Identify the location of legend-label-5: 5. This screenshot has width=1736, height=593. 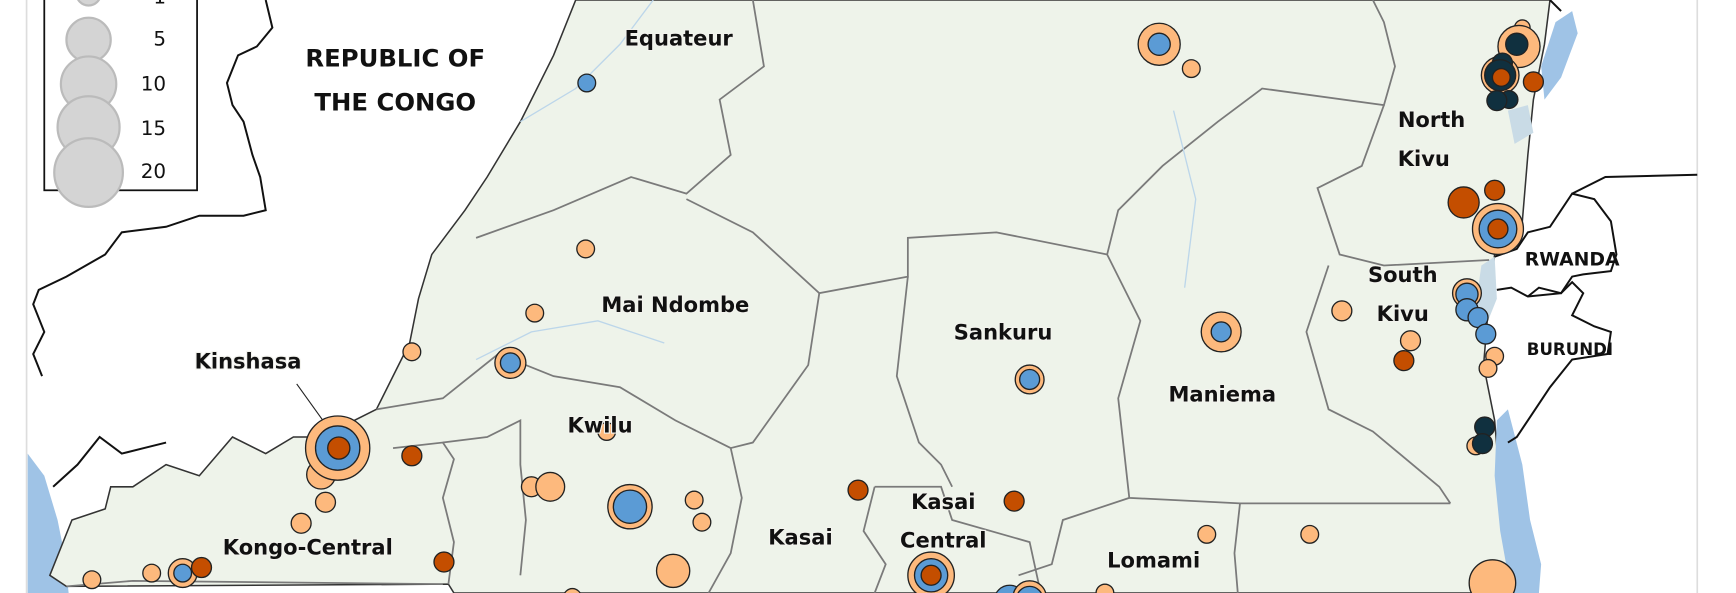
(159, 38).